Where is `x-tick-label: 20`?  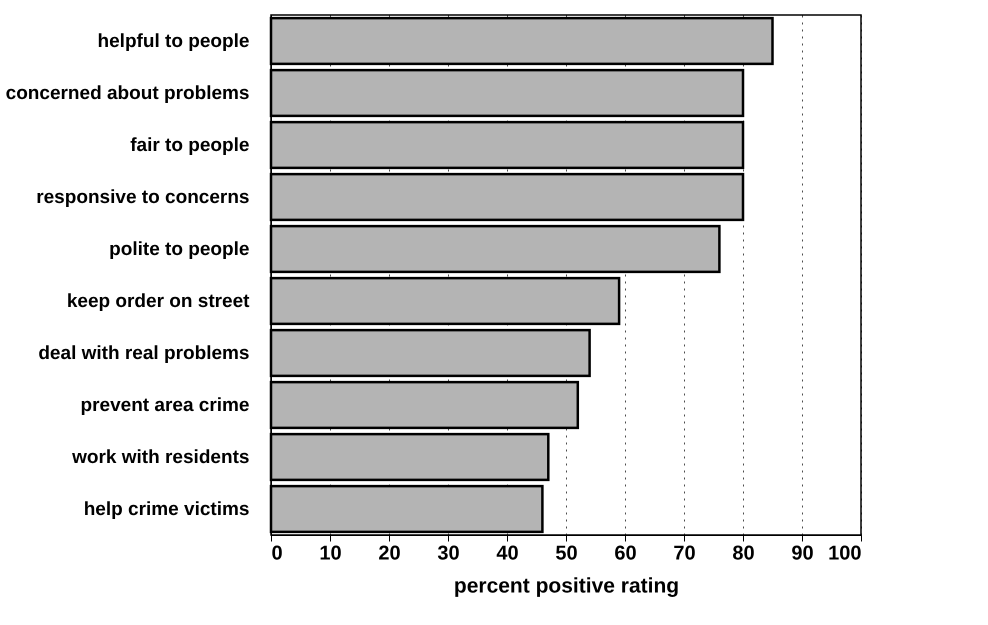 x-tick-label: 20 is located at coordinates (389, 553).